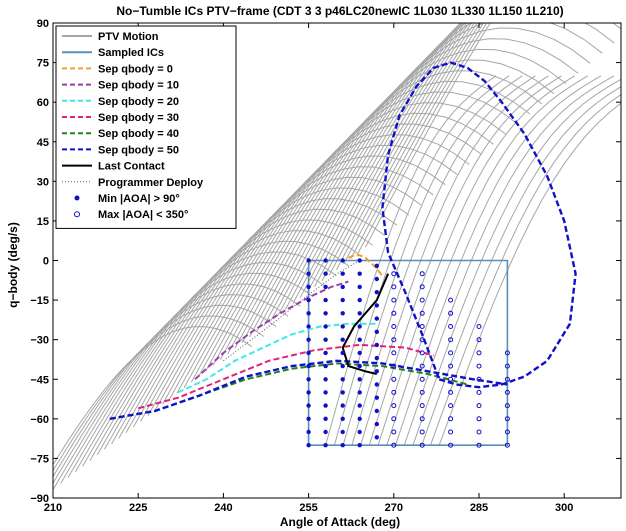  I want to click on x-tick-label: 255, so click(308, 508).